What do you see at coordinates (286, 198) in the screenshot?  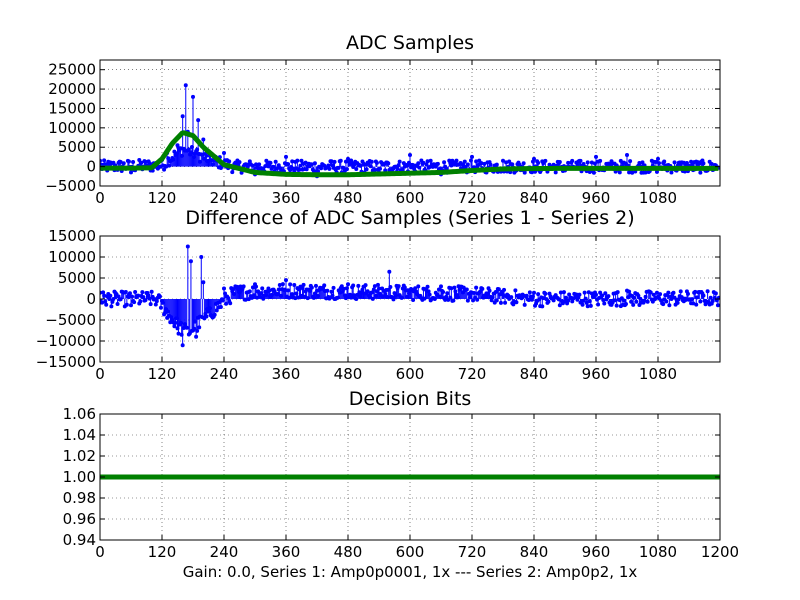 I see `x-tick-label: 360` at bounding box center [286, 198].